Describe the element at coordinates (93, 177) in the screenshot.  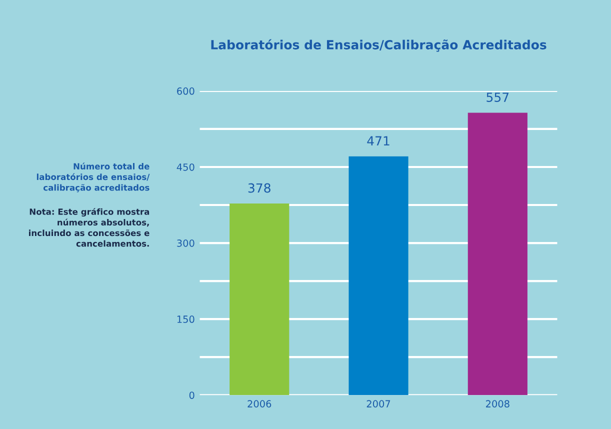
I see `text: Número total de laboratórios de ensaios/ calibração acreditados` at that location.